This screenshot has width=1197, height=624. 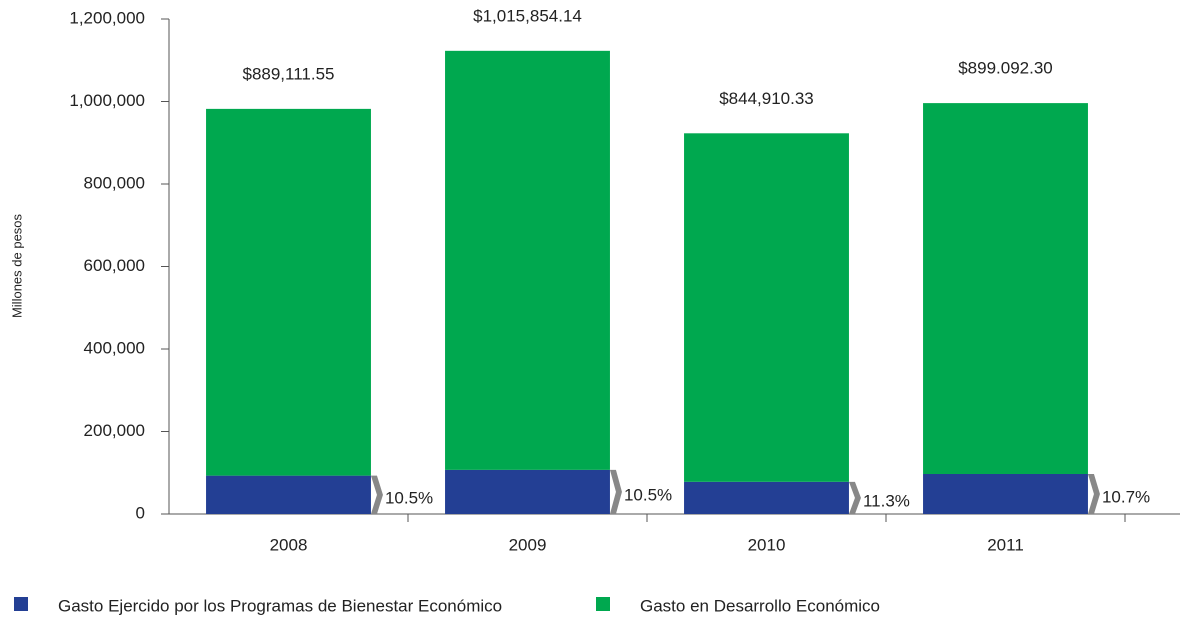 I want to click on y-tick-label: 0, so click(x=140, y=512).